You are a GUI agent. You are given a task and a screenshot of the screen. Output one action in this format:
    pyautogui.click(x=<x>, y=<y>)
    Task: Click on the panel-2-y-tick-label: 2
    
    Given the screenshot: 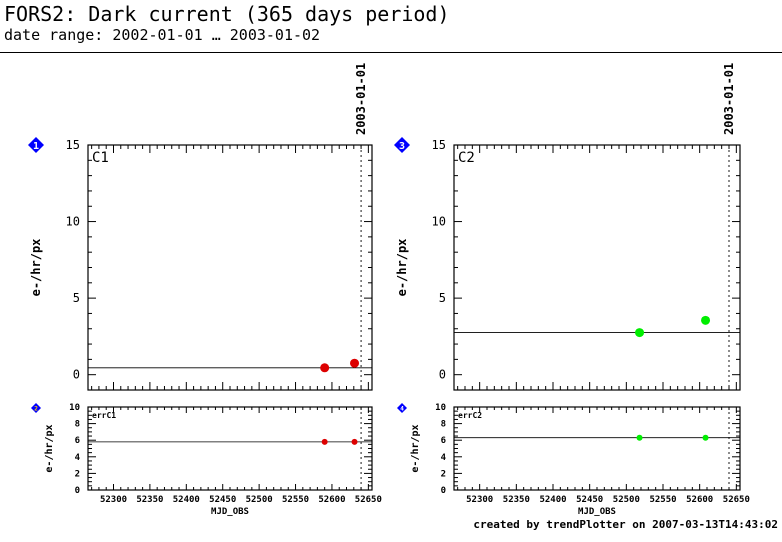 What is the action you would take?
    pyautogui.click(x=77, y=474)
    